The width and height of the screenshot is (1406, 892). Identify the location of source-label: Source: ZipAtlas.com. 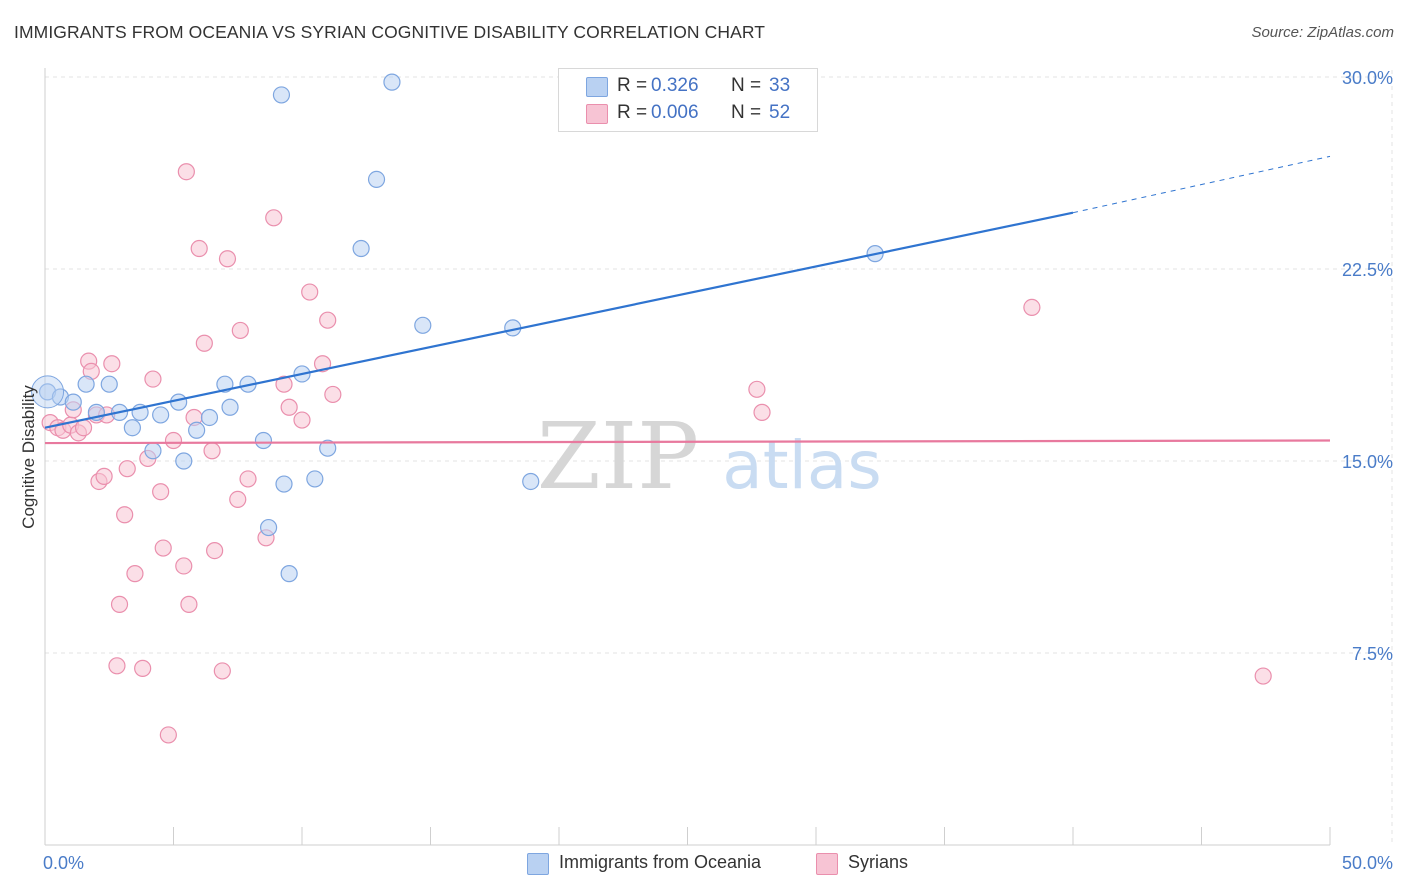
(1322, 32).